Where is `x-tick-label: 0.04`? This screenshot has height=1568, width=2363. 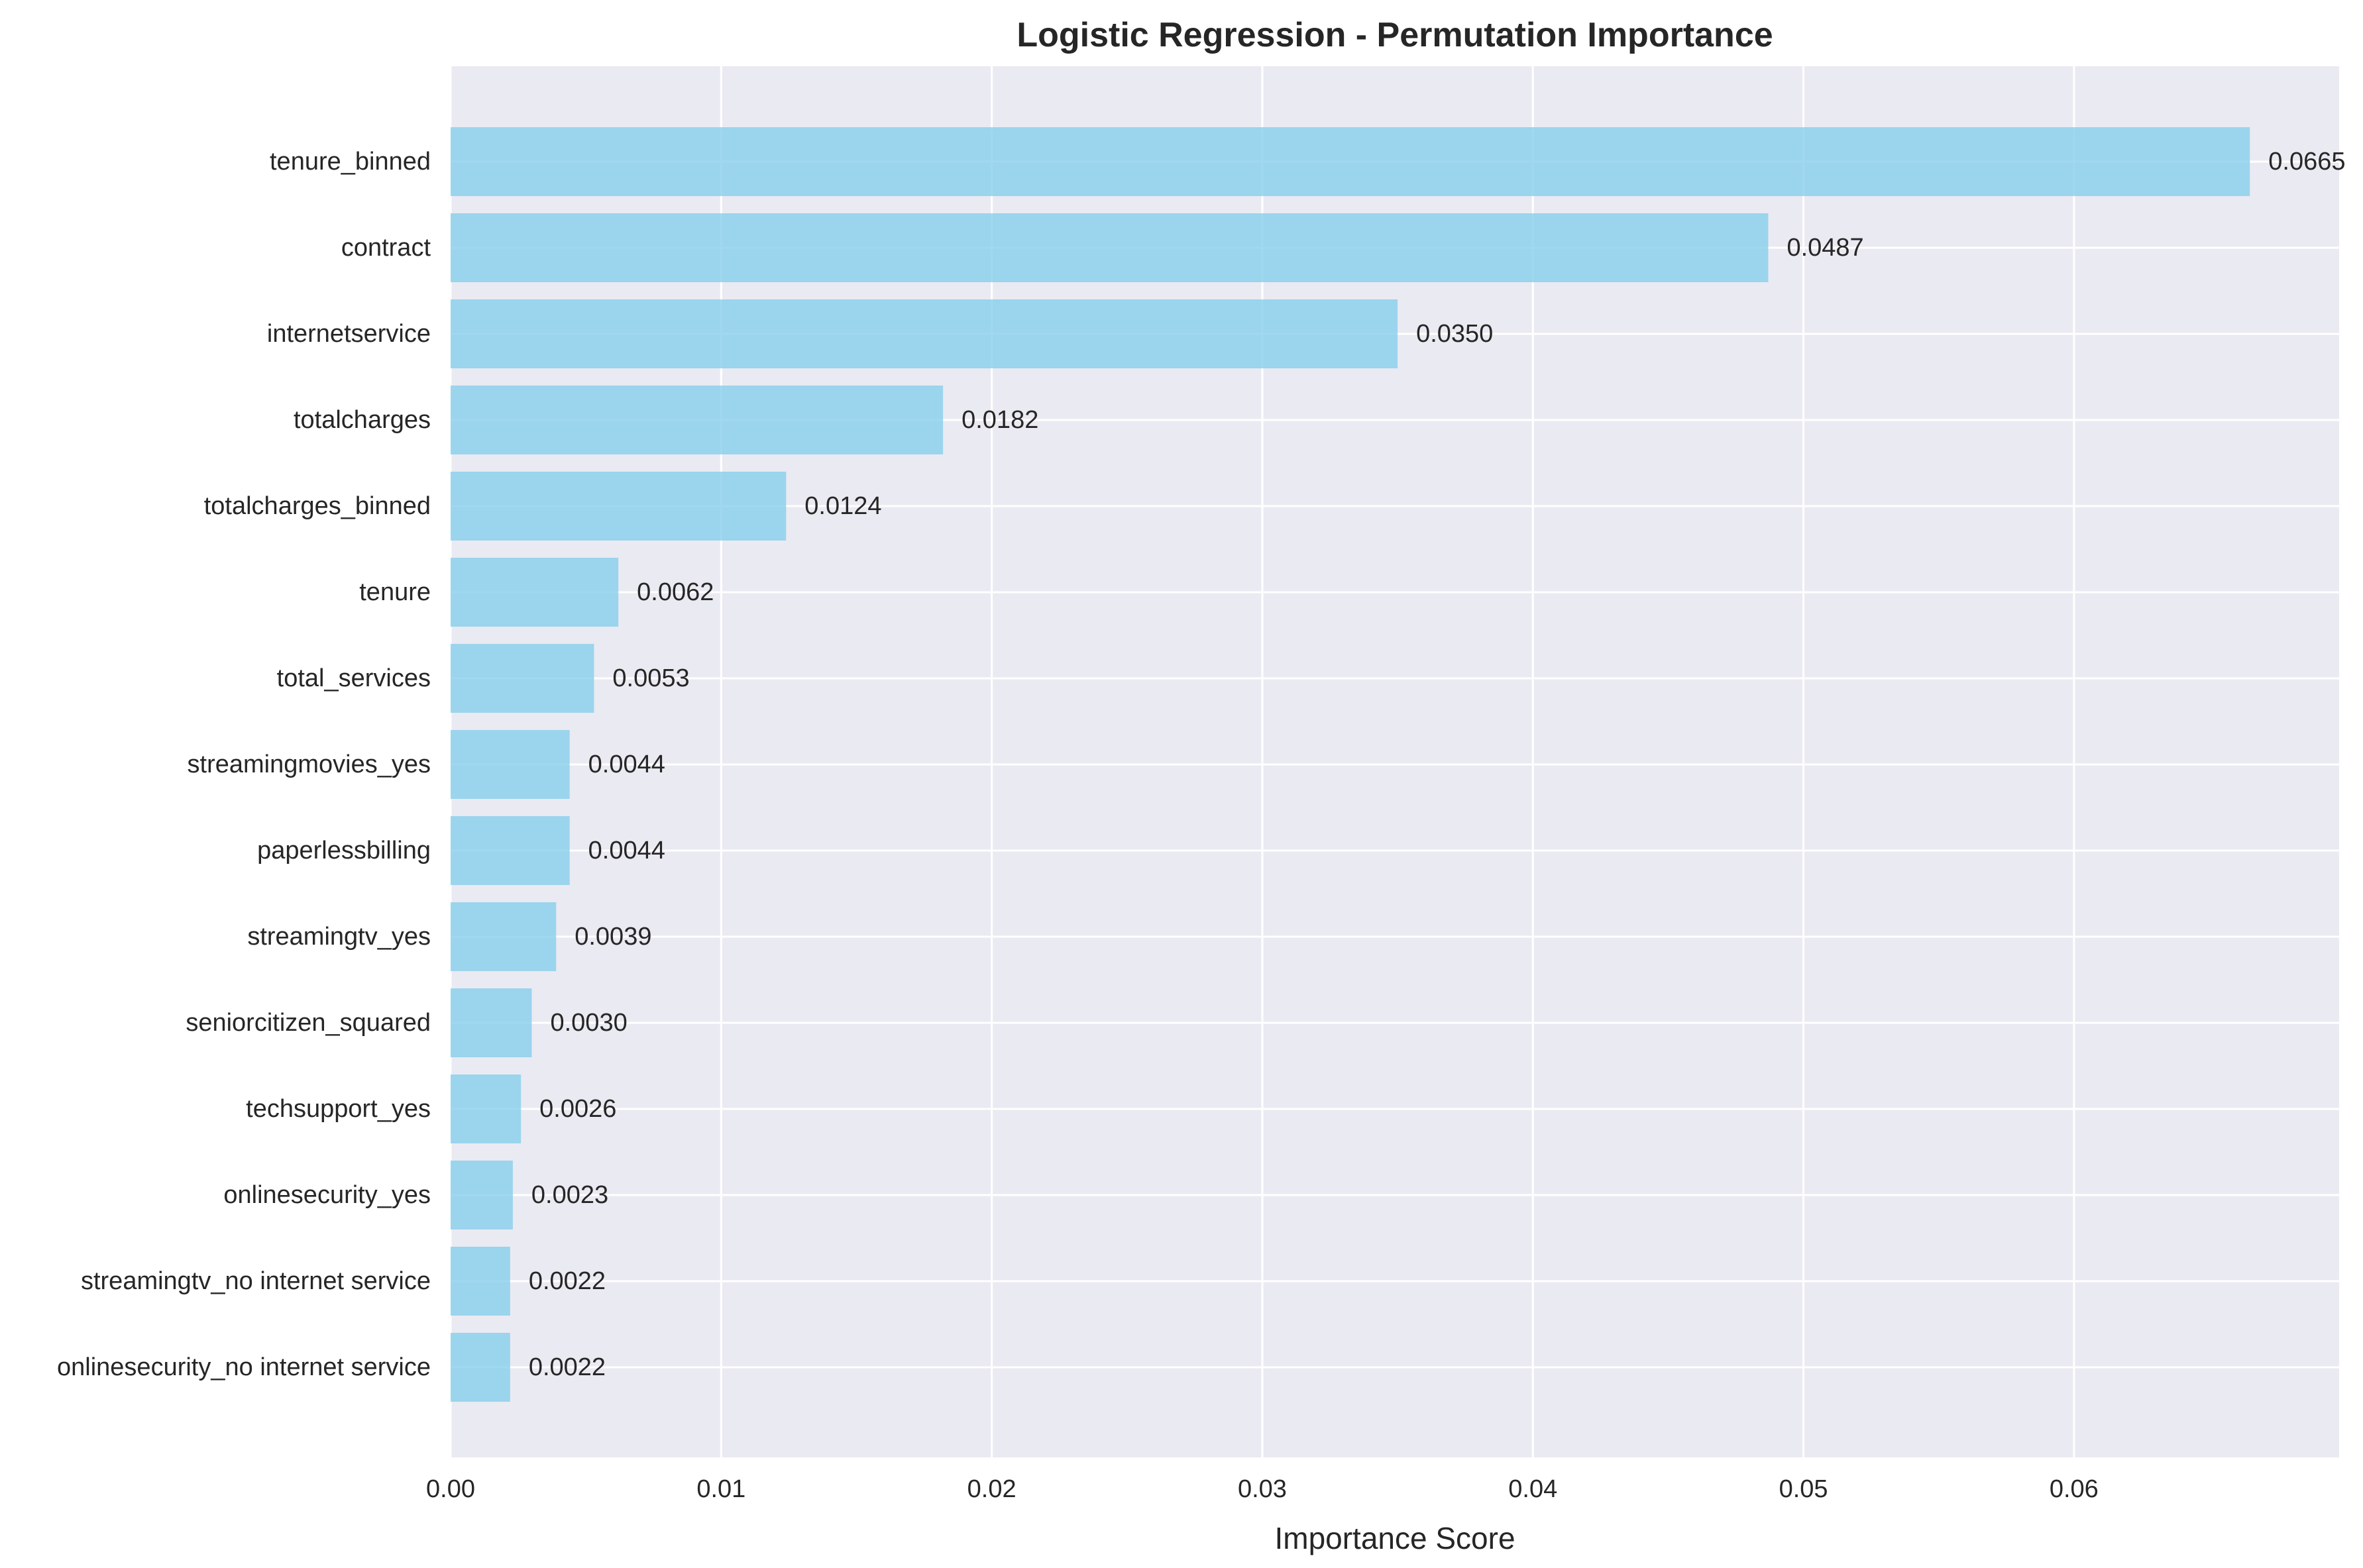 x-tick-label: 0.04 is located at coordinates (1532, 1489).